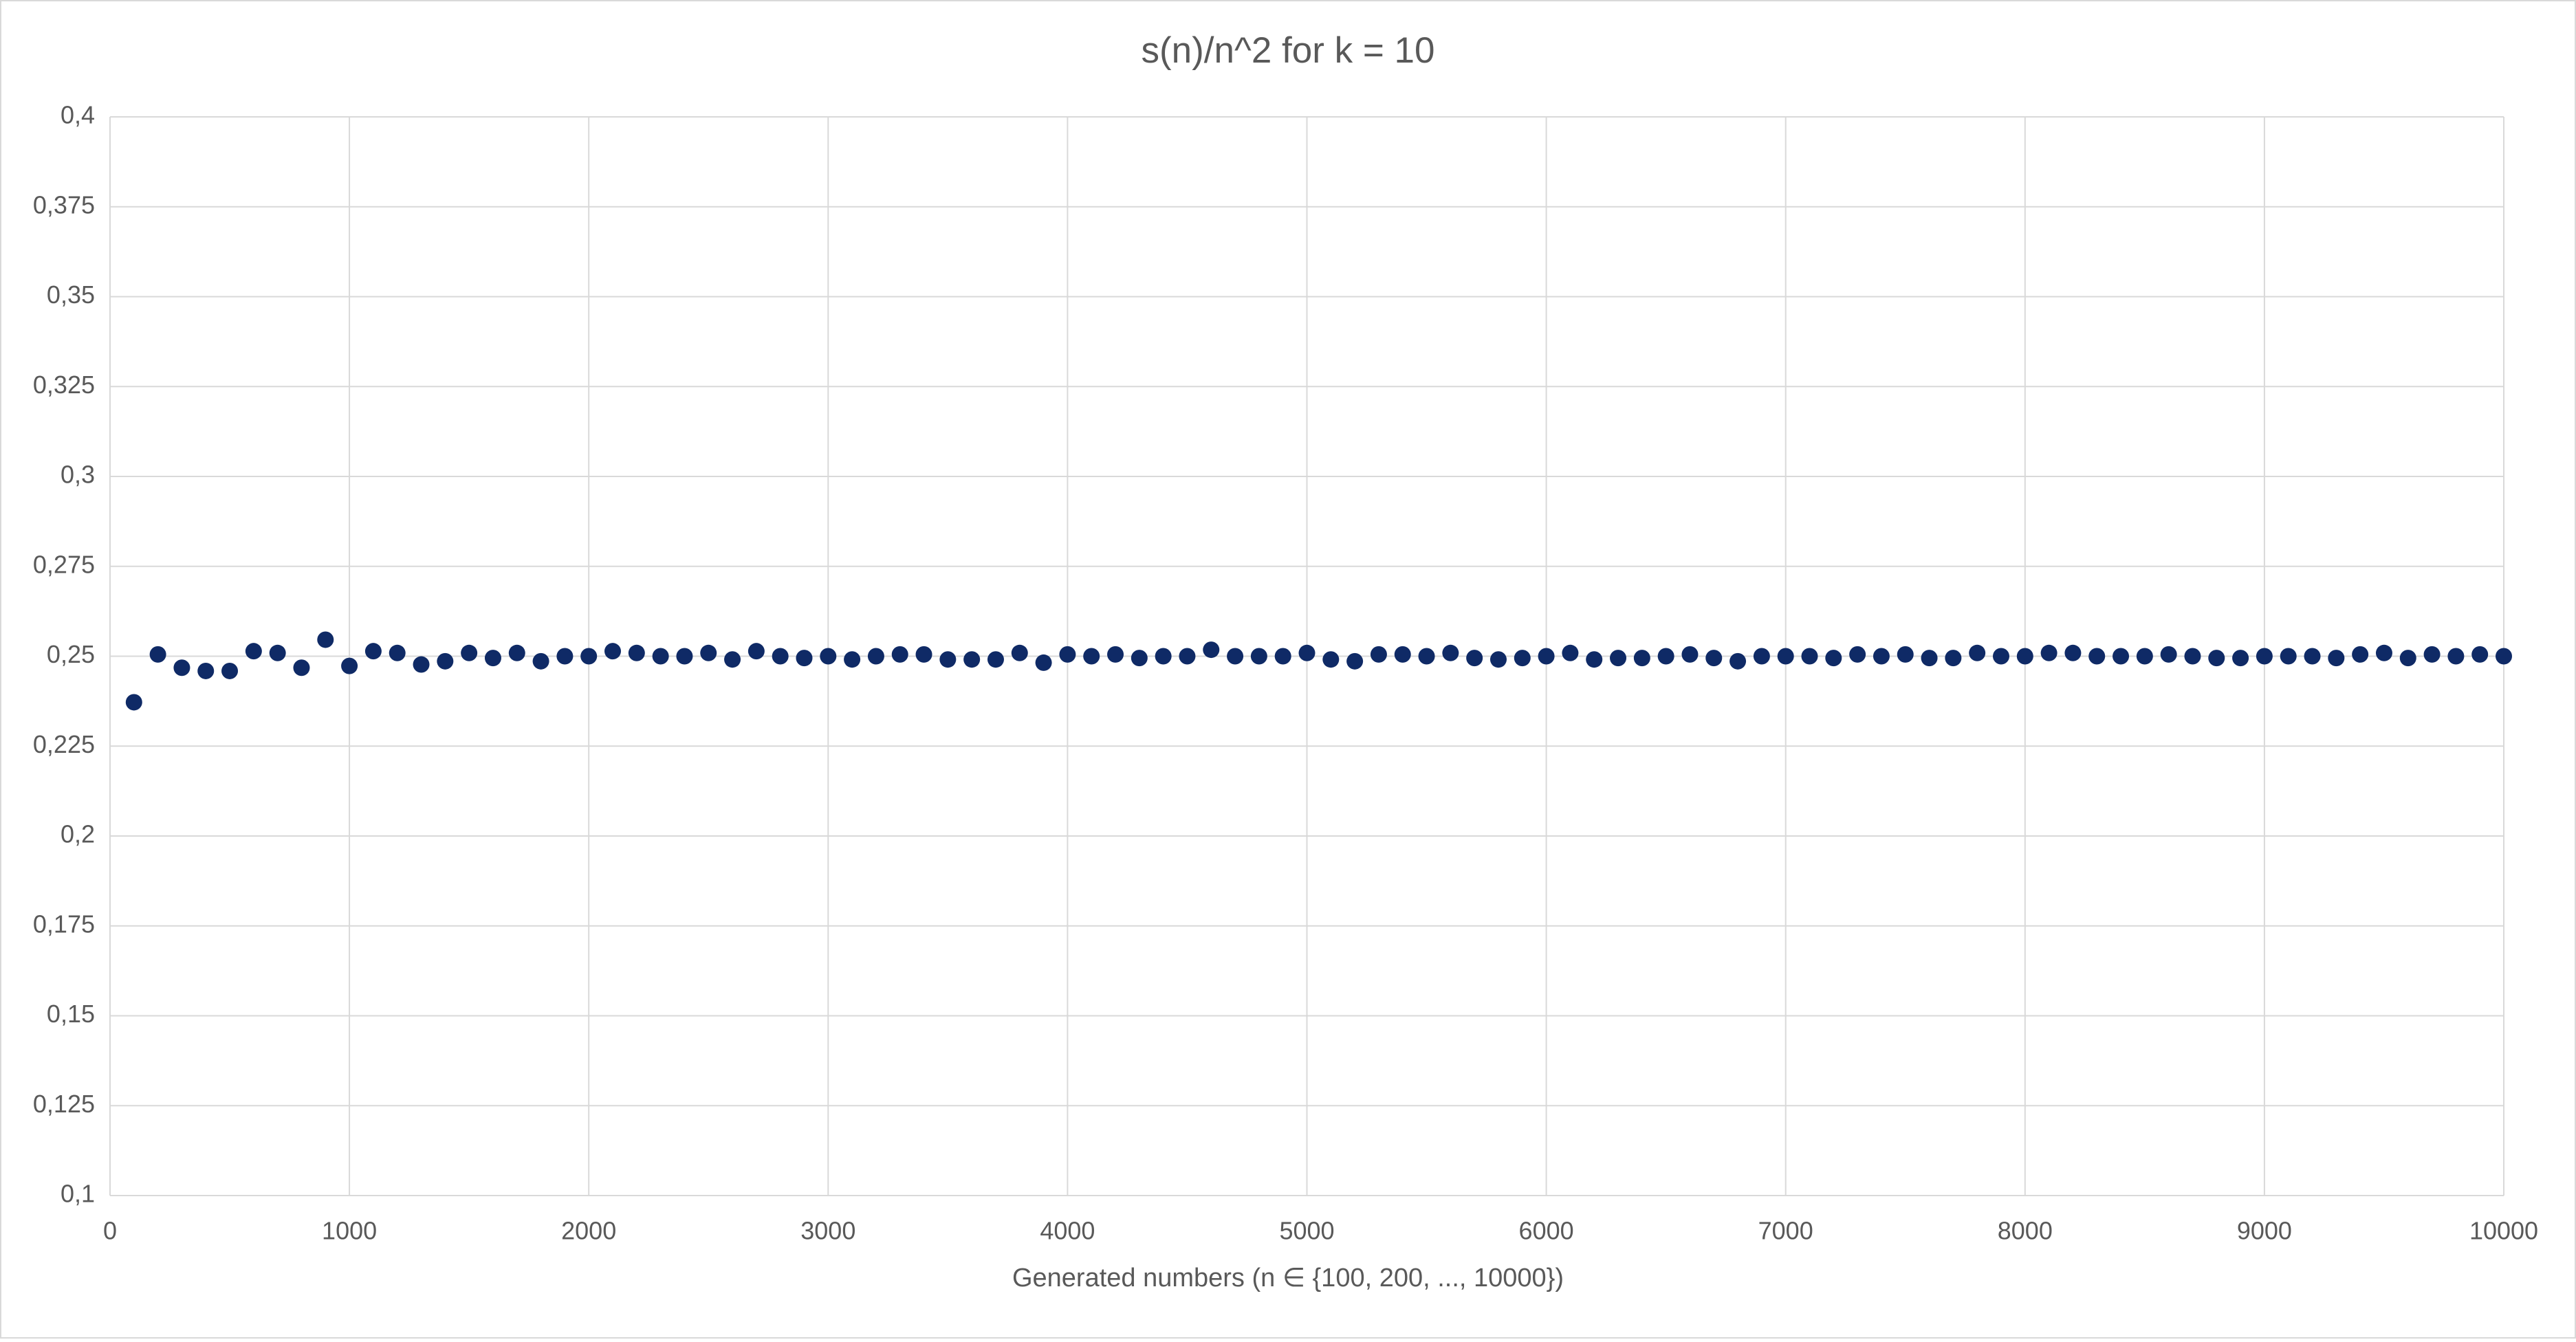 The height and width of the screenshot is (1342, 2576). Describe the element at coordinates (588, 1231) in the screenshot. I see `x-tick-label: 2000` at that location.